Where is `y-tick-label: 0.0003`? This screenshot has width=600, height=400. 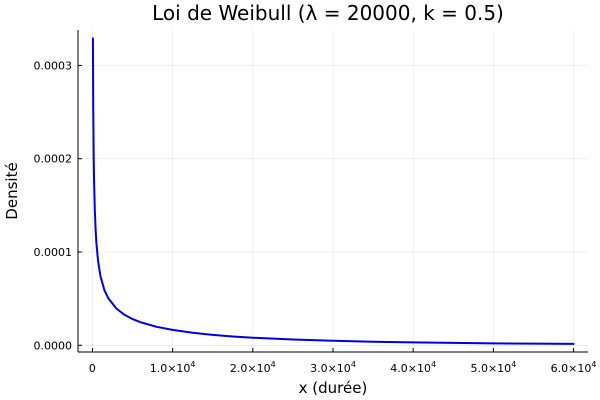
y-tick-label: 0.0003 is located at coordinates (53, 65).